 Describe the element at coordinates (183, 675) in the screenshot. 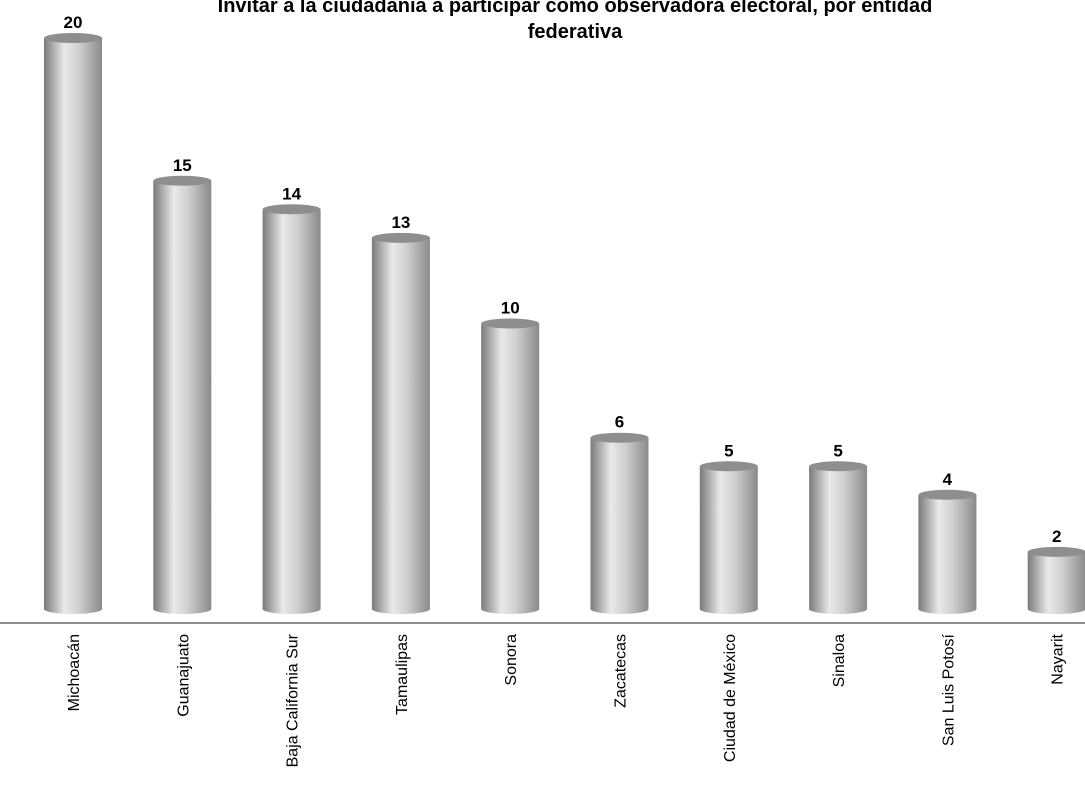

I see `x-tick-label: Guanajuato` at that location.